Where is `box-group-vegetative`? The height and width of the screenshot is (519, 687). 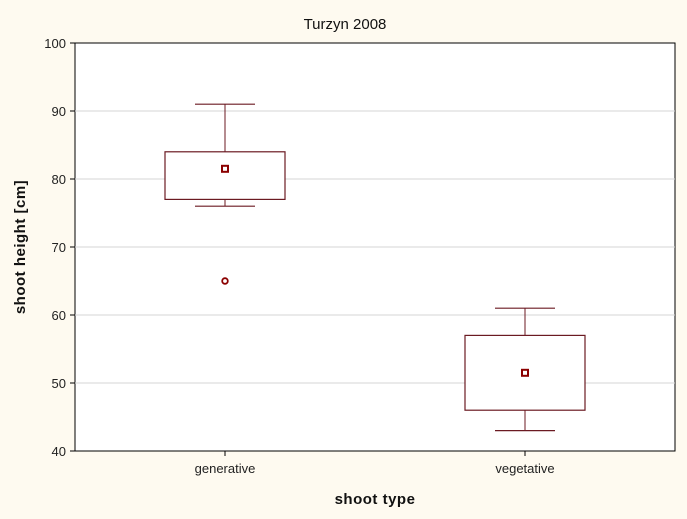 box-group-vegetative is located at coordinates (525, 369).